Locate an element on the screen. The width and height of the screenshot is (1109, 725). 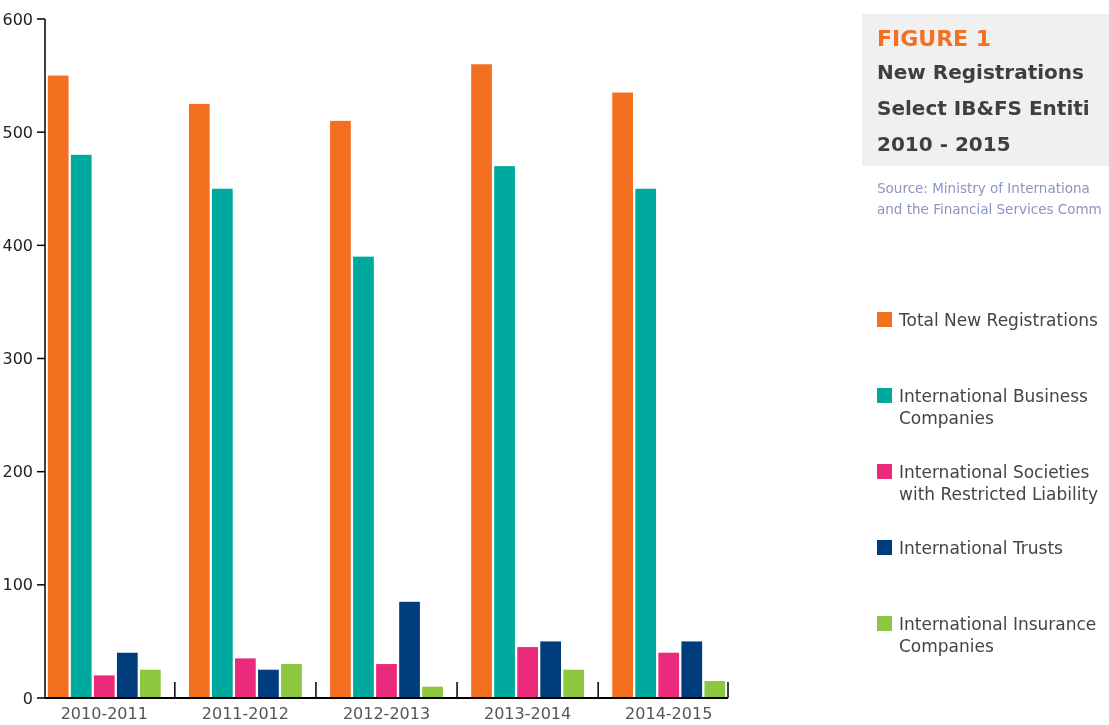
y-tick-label: 500 is located at coordinates (17, 132).